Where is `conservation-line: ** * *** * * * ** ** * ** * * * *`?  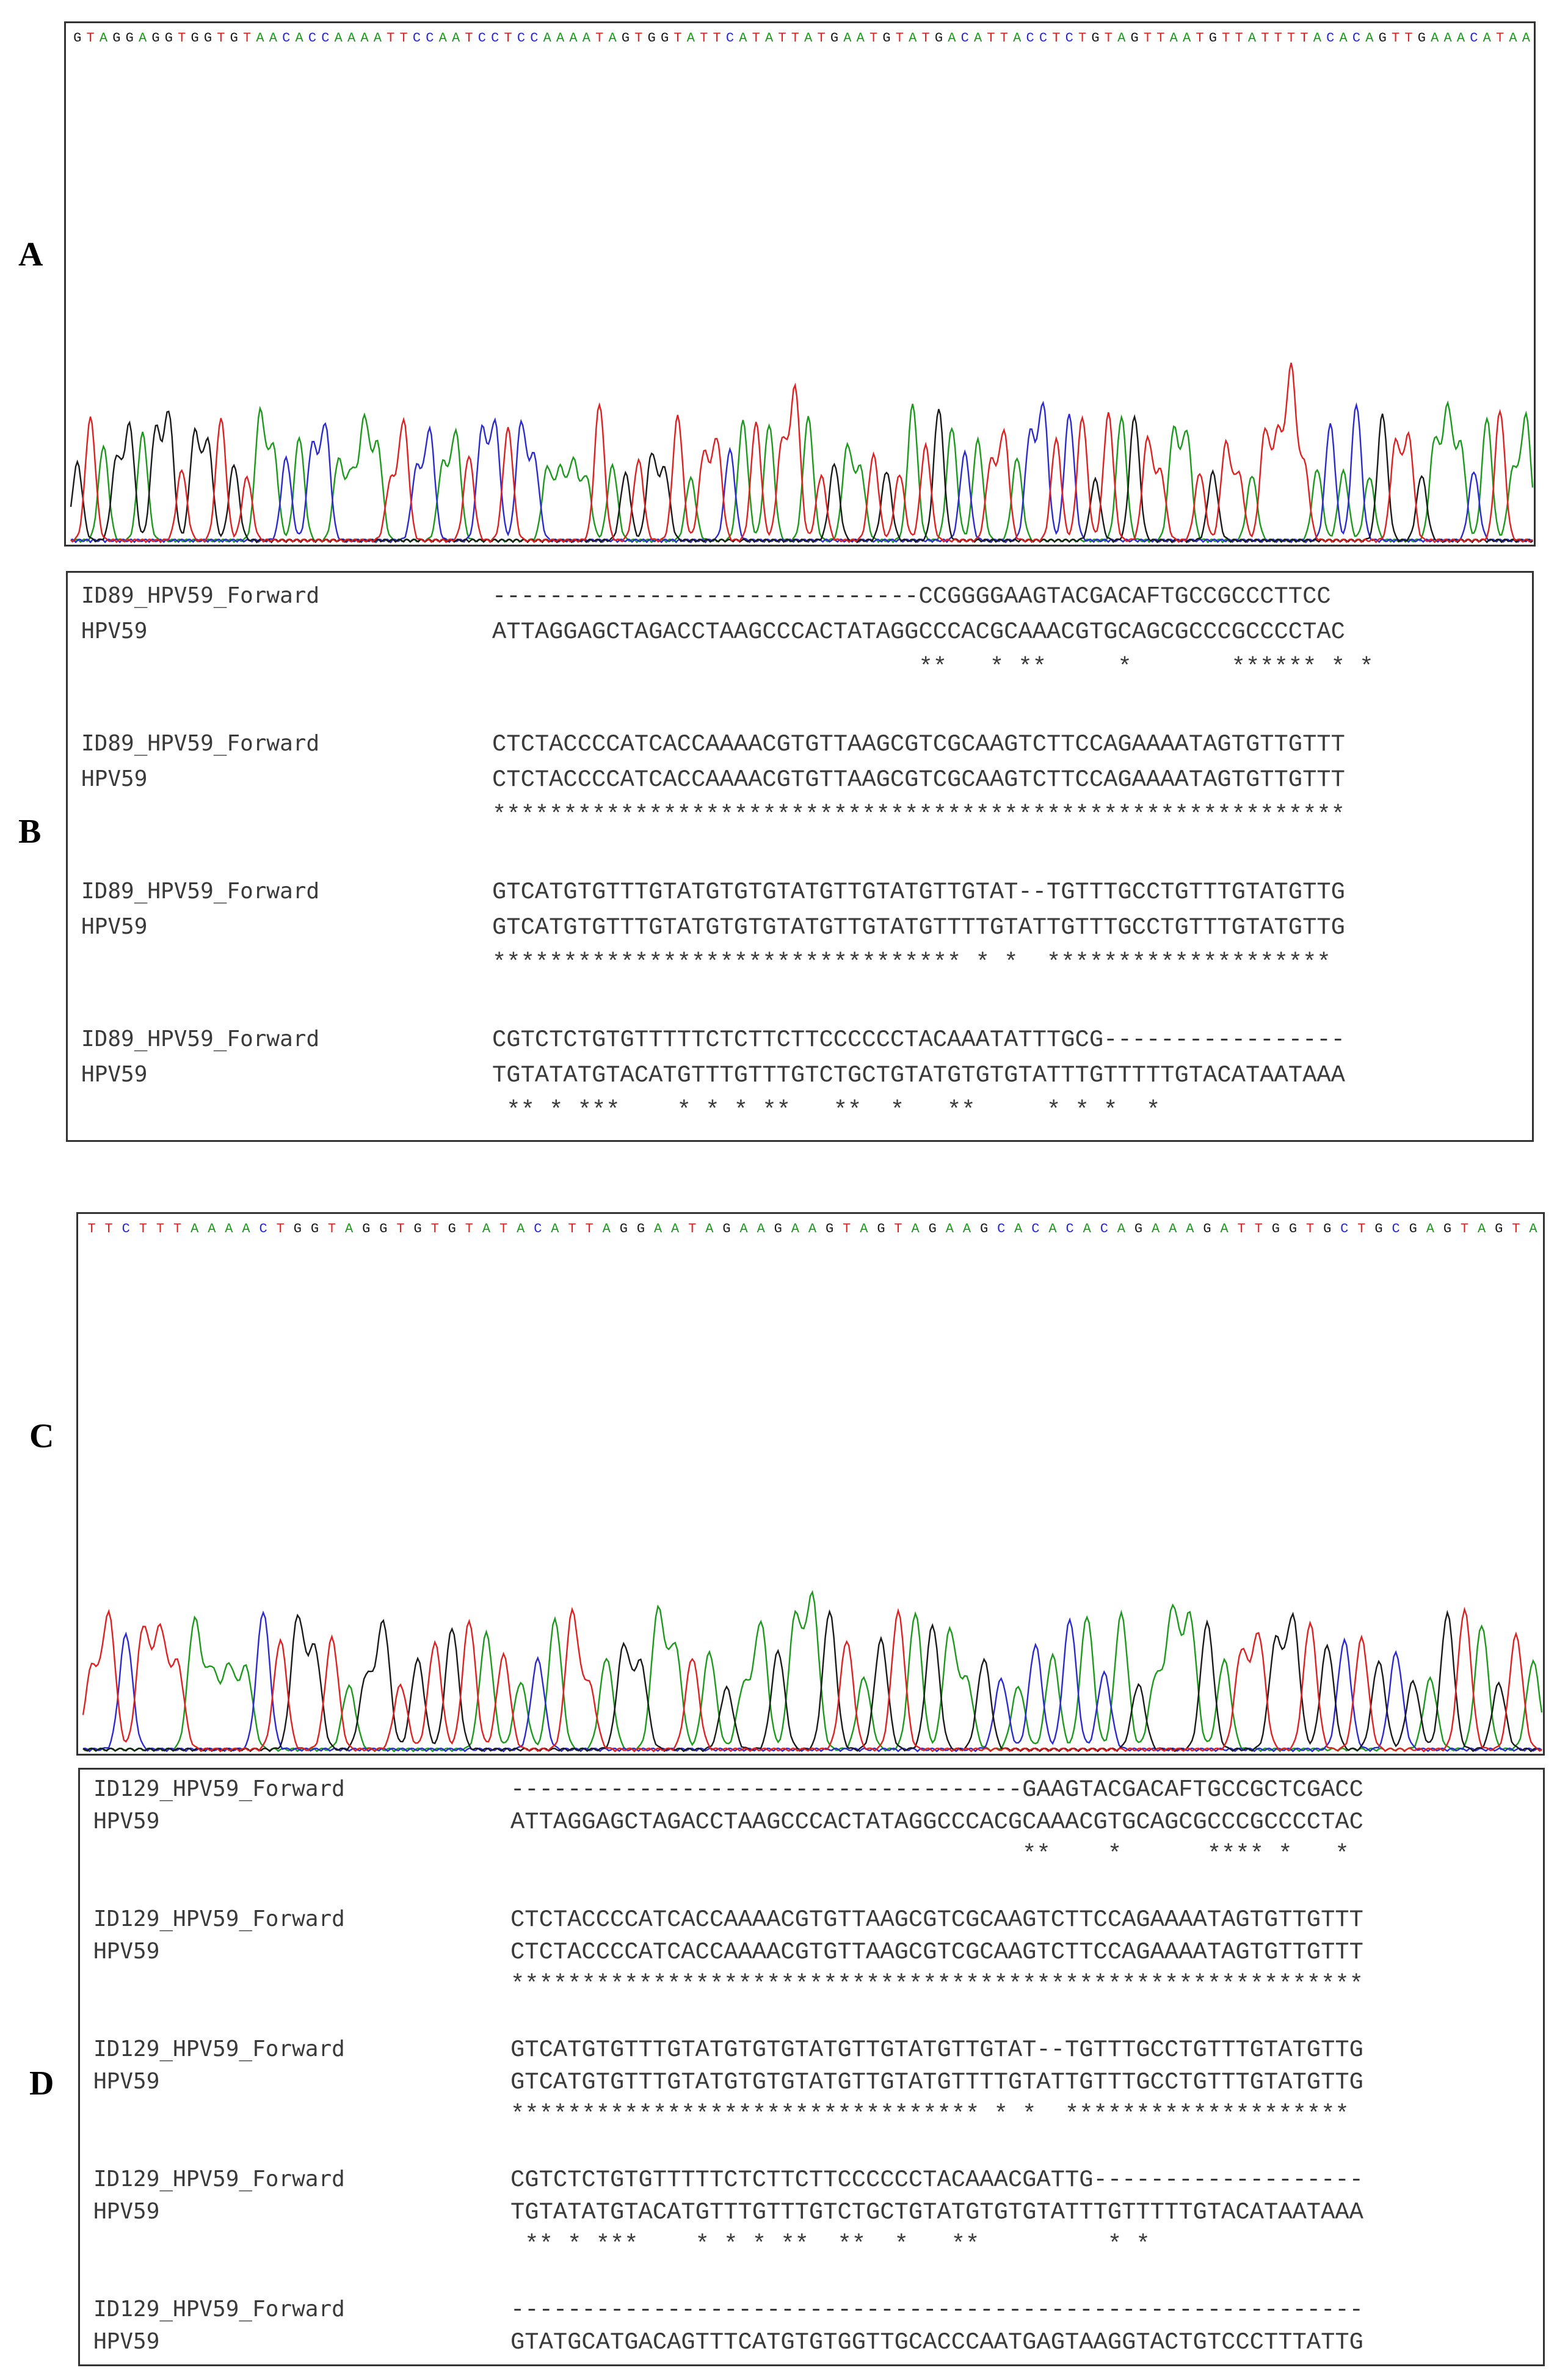
conservation-line: ** * *** * * * ** ** * ** * * * * is located at coordinates (826, 1110).